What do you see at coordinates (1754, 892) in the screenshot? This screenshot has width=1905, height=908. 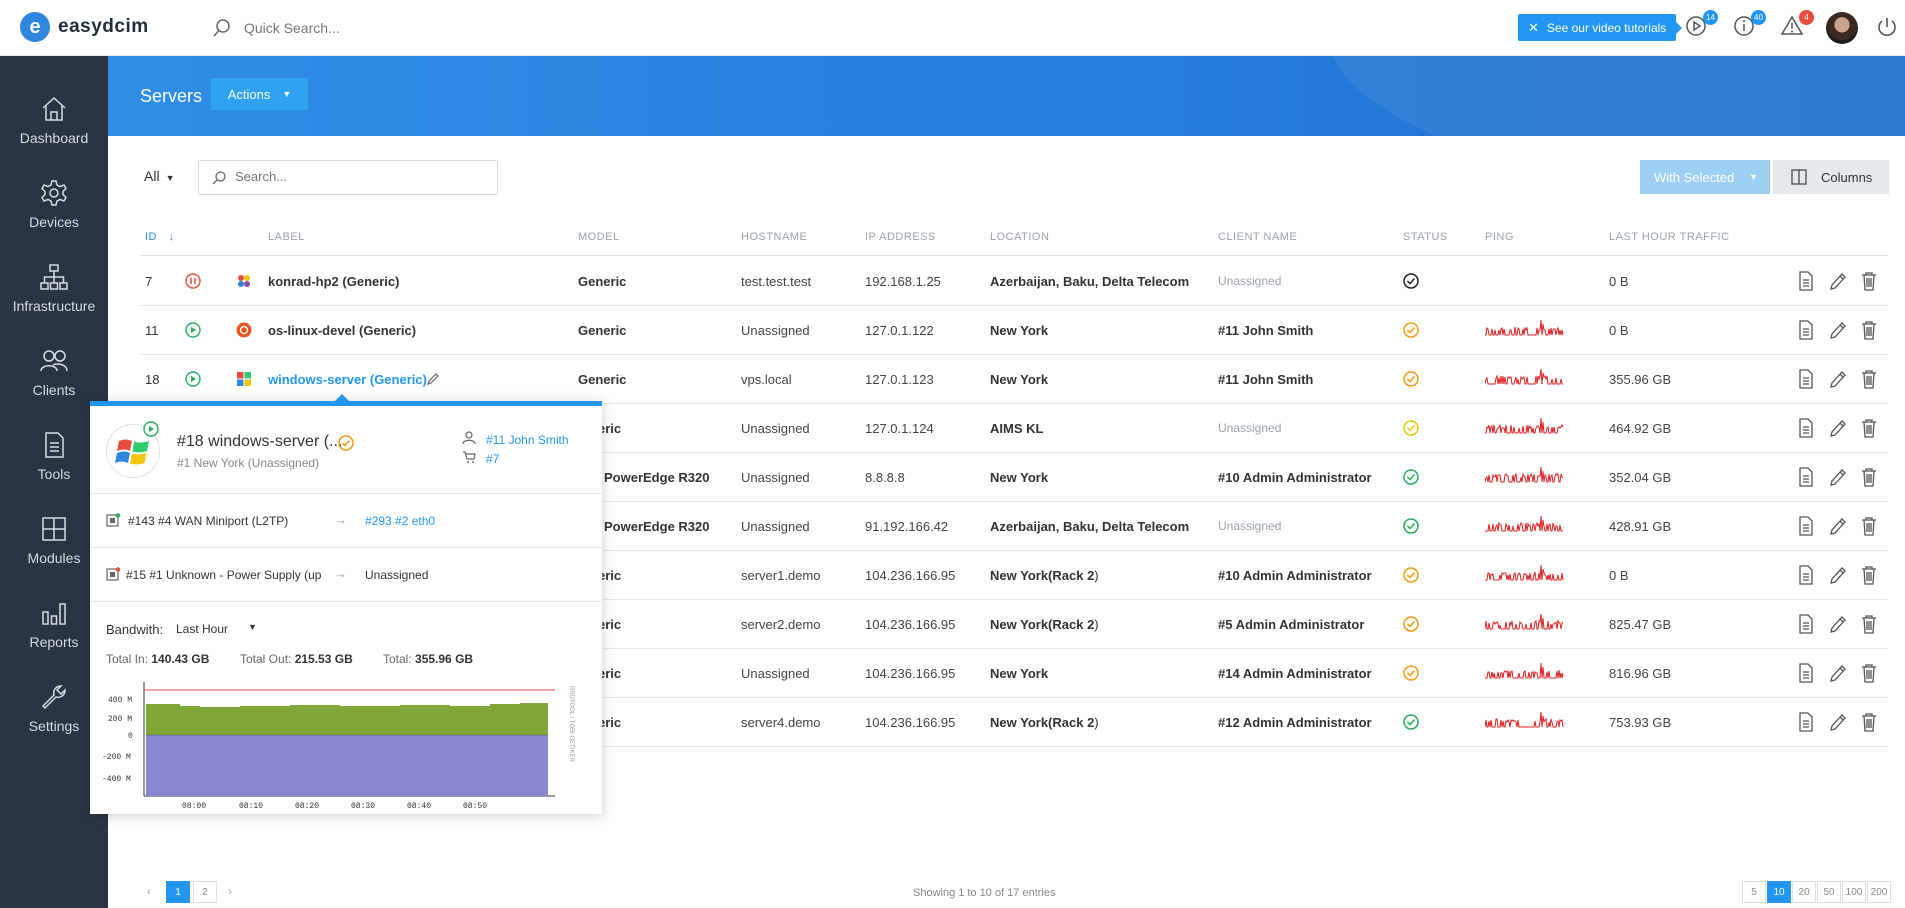 I see `page-size-option: 5` at bounding box center [1754, 892].